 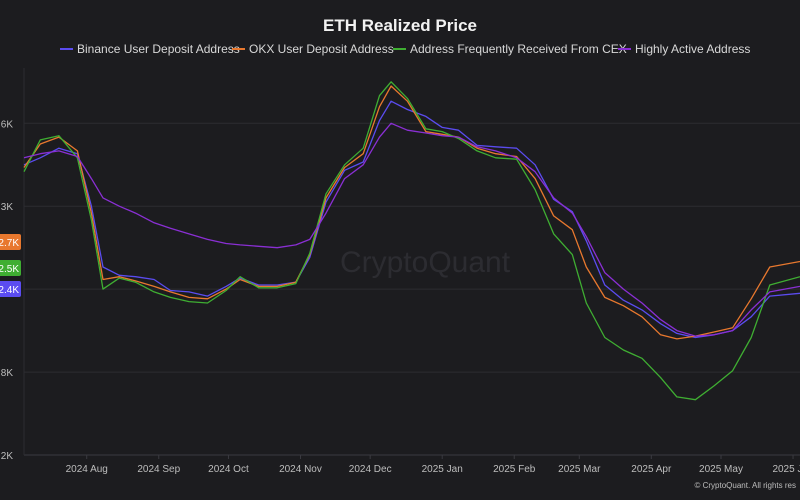 What do you see at coordinates (651, 469) in the screenshot?
I see `x-tick-label: 2025 Apr` at bounding box center [651, 469].